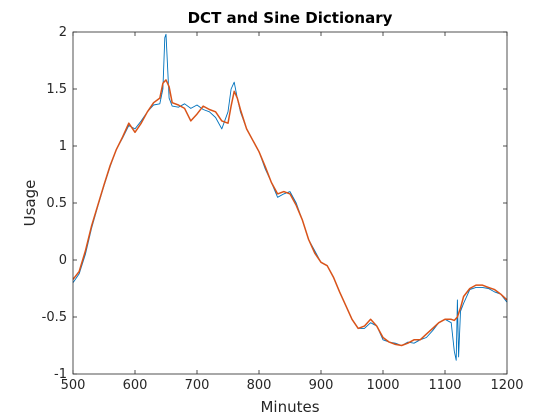  Describe the element at coordinates (444, 385) in the screenshot. I see `x-tick-label: 1100` at that location.